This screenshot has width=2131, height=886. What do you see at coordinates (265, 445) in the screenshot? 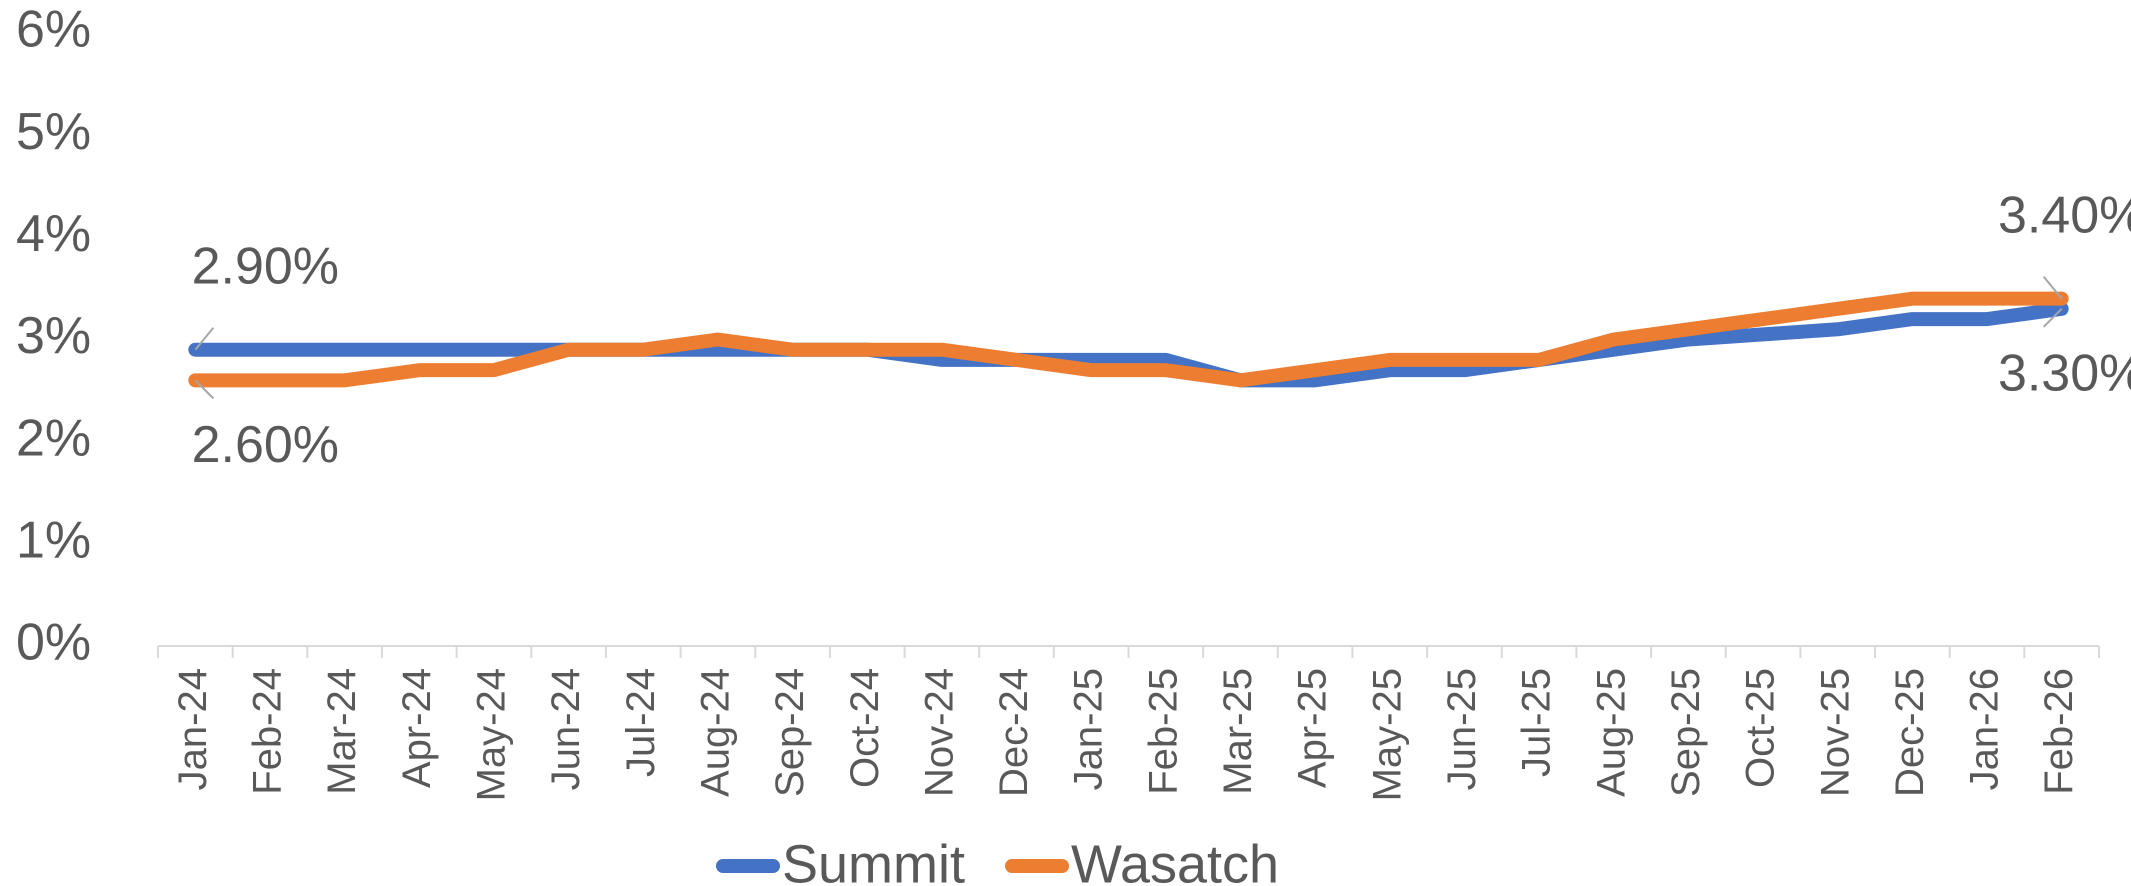
I see `data-label: 2.60%` at bounding box center [265, 445].